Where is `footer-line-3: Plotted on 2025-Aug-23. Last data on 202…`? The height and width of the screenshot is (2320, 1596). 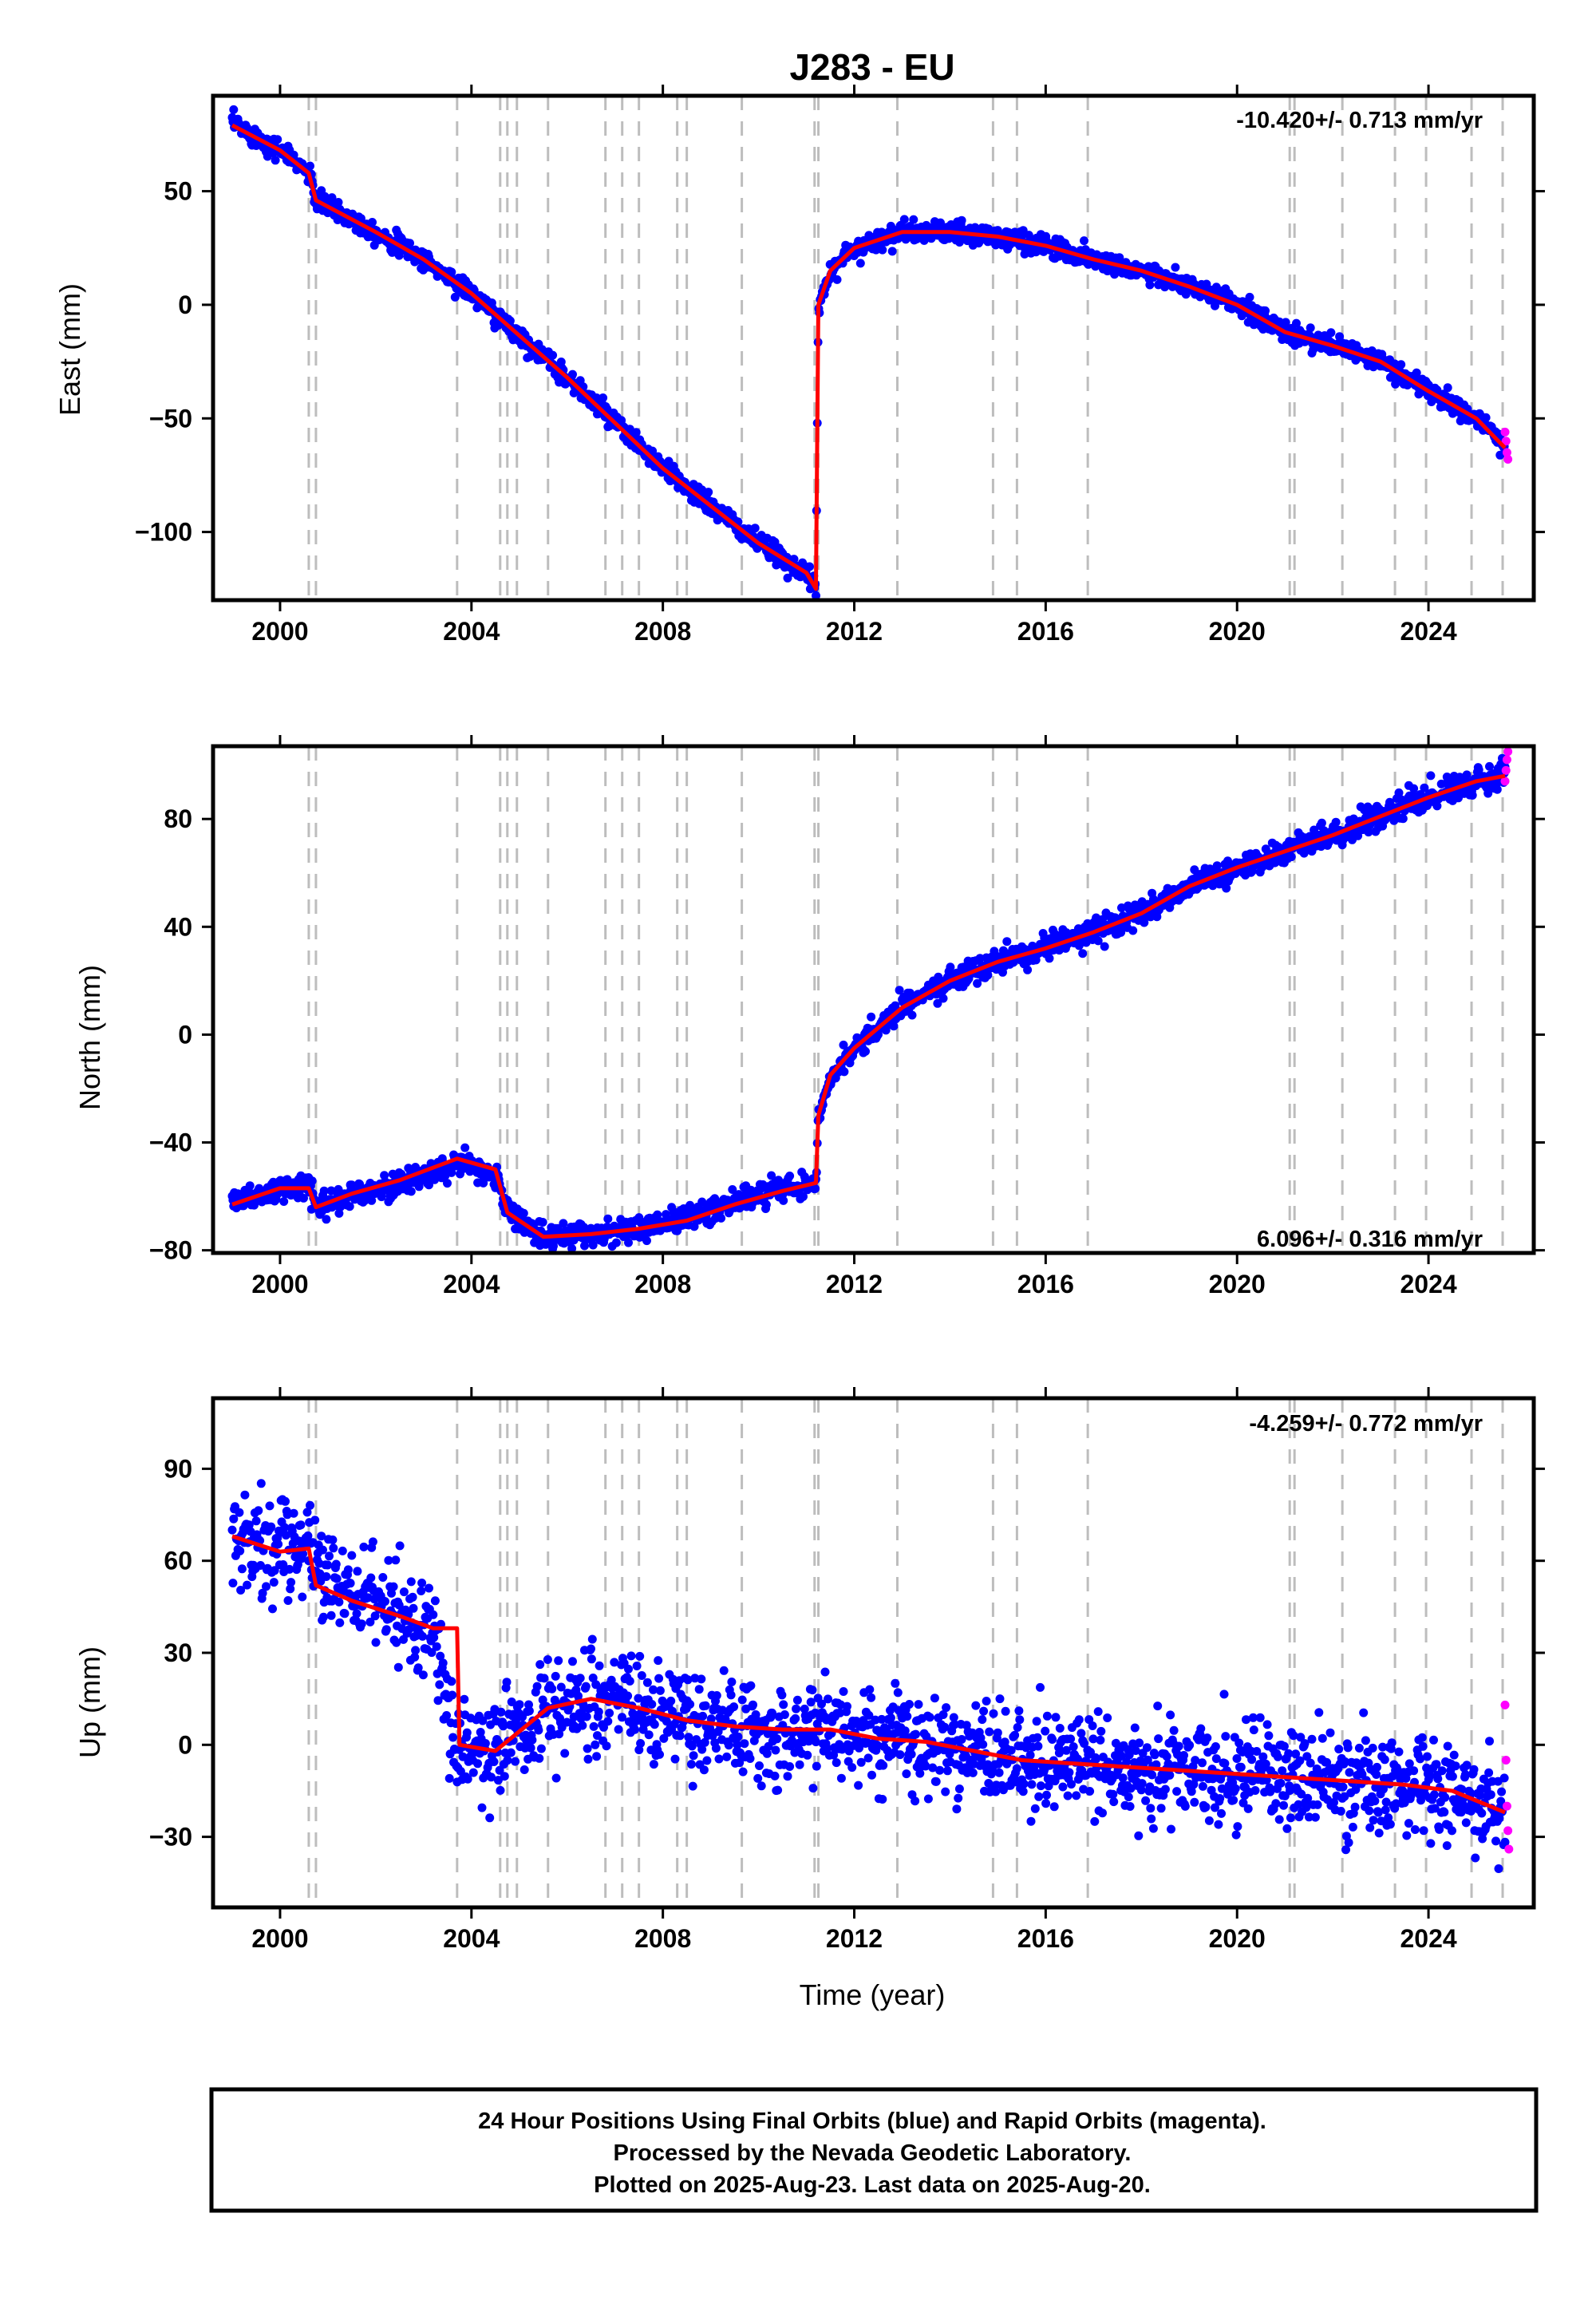
footer-line-3: Plotted on 2025-Aug-23. Last data on 202… is located at coordinates (873, 2185).